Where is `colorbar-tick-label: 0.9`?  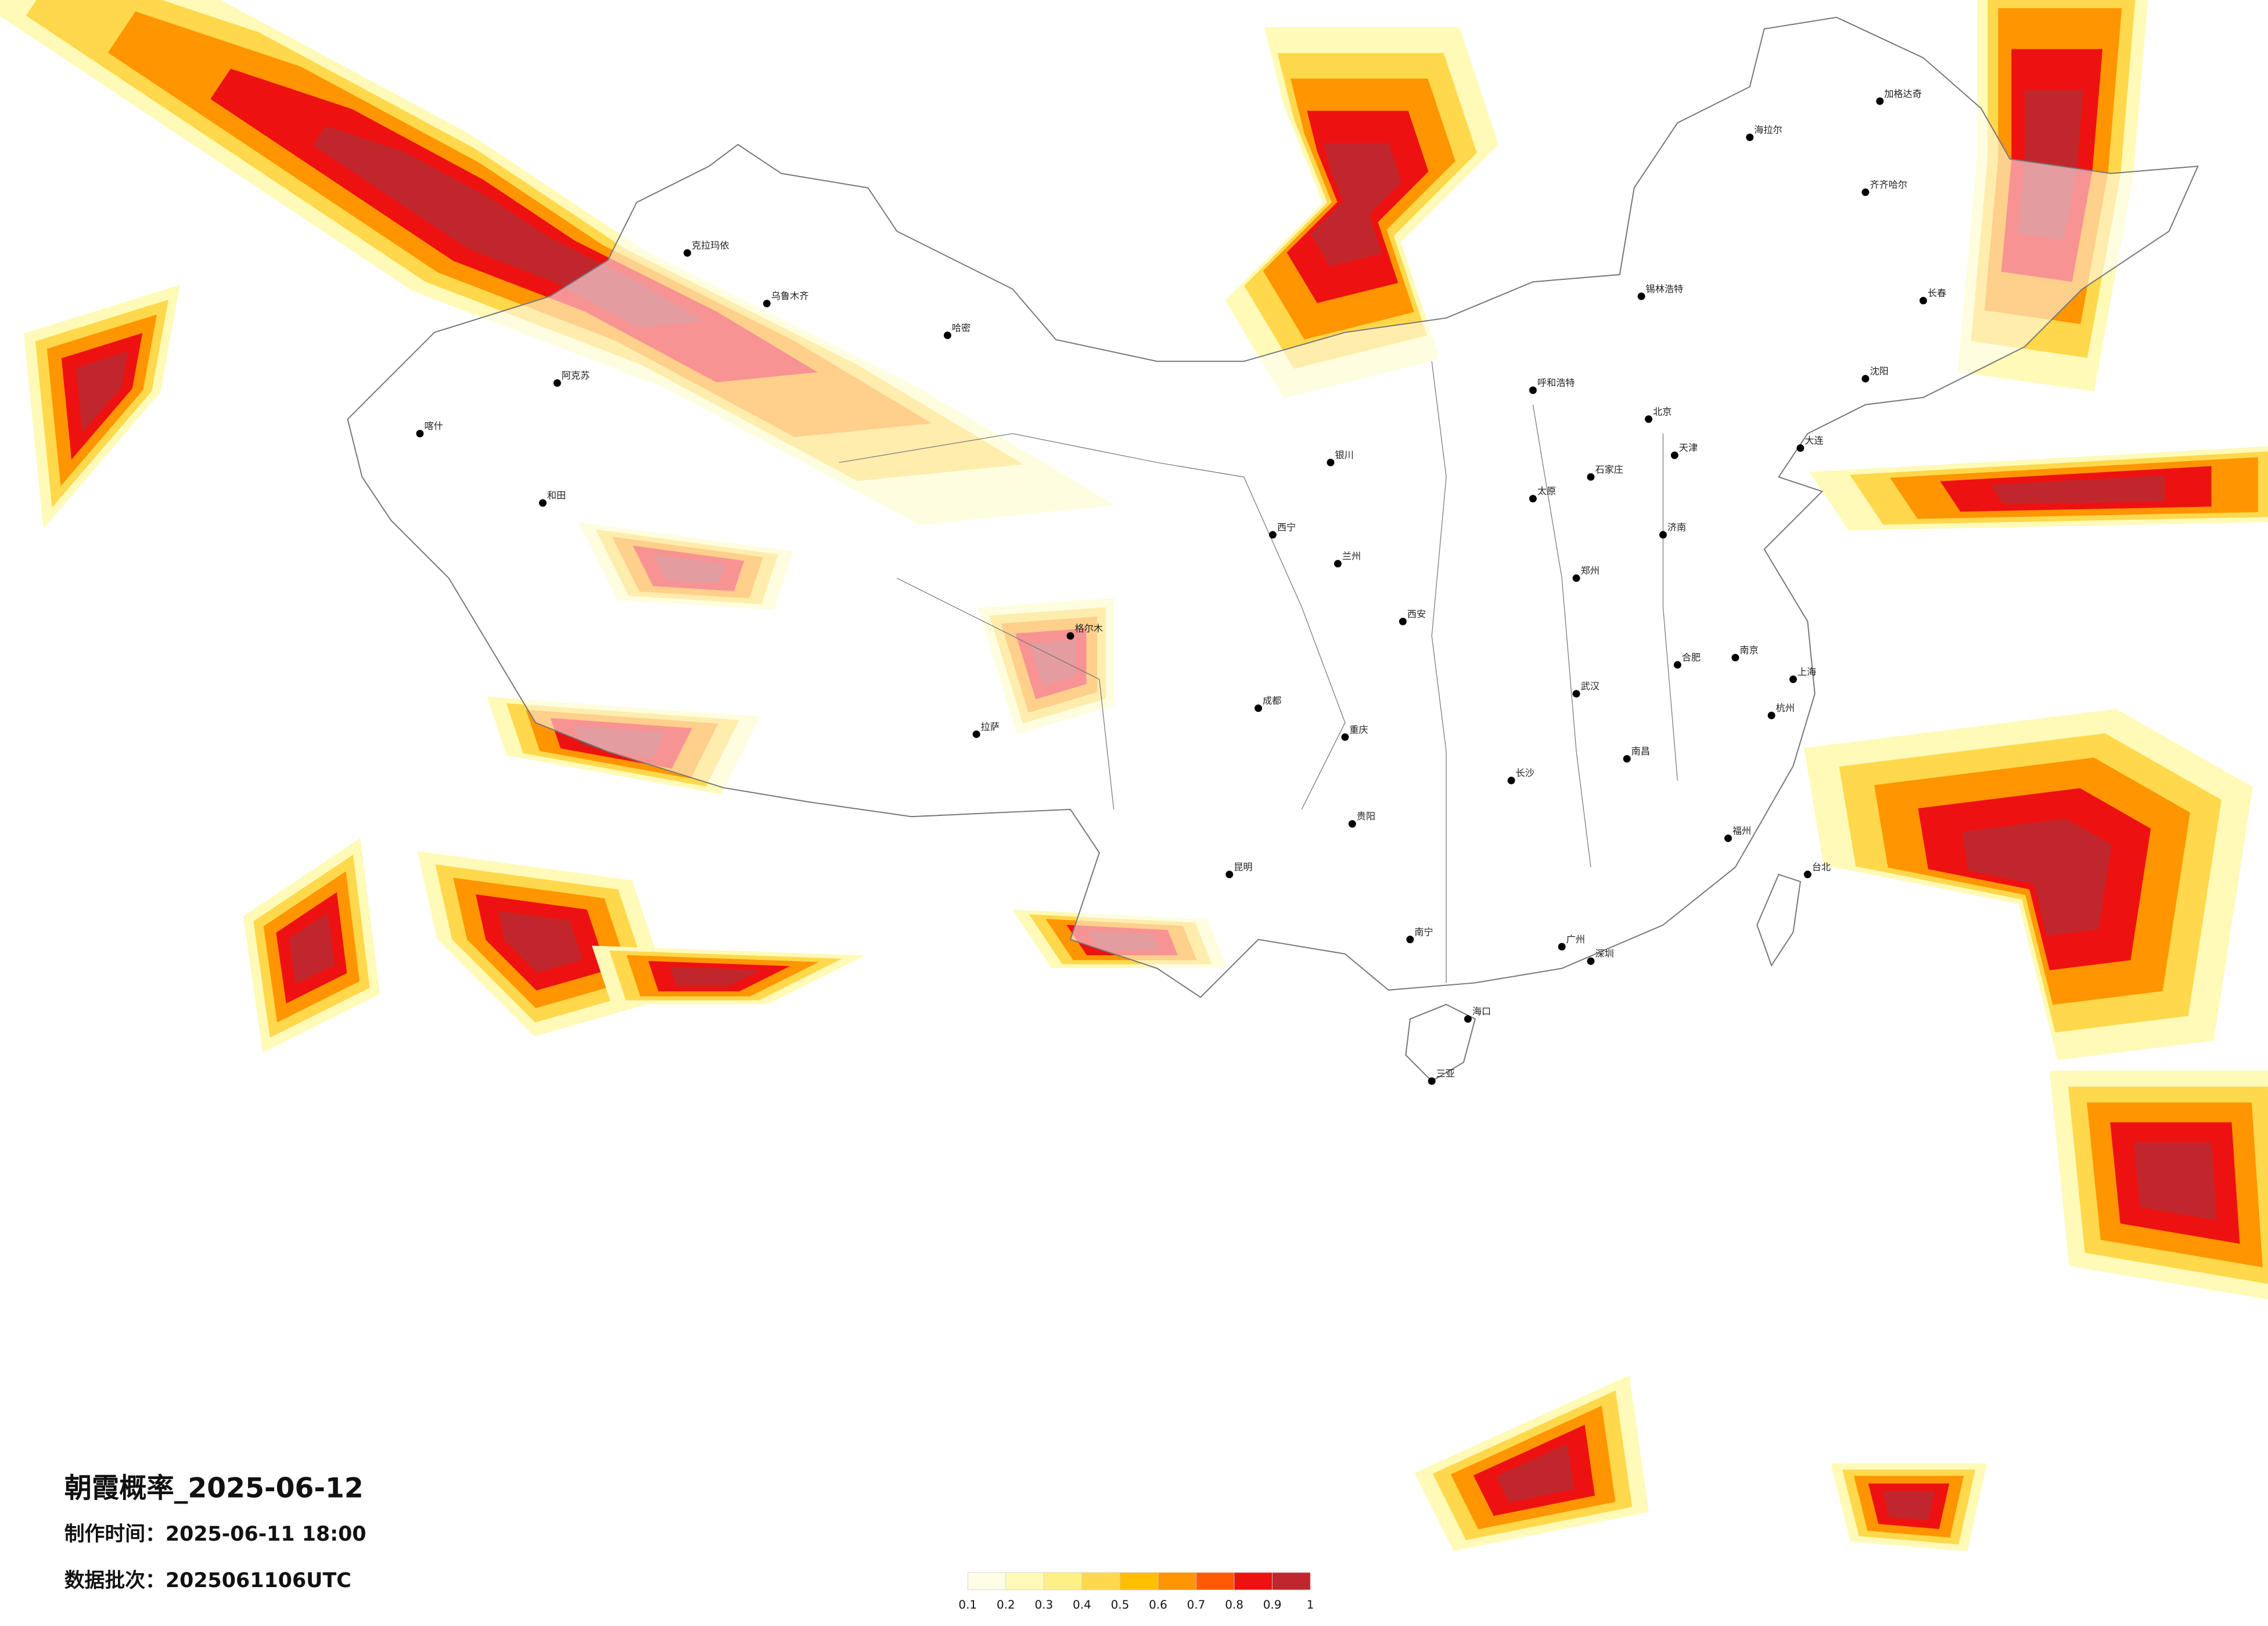 colorbar-tick-label: 0.9 is located at coordinates (1272, 1604).